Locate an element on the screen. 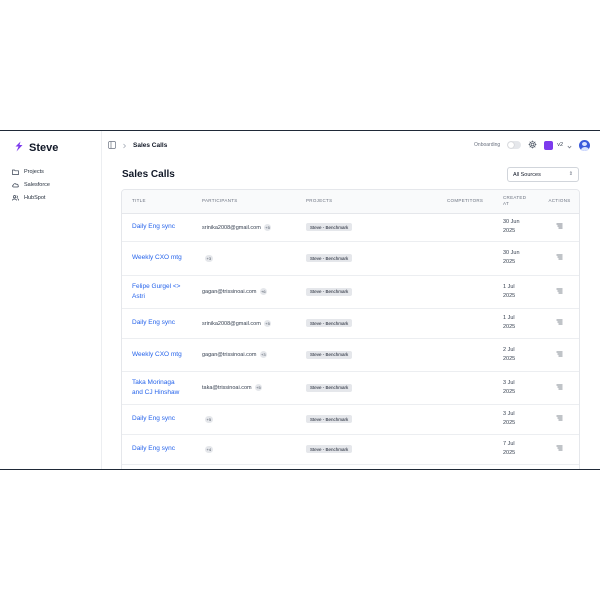 The height and width of the screenshot is (600, 600). col-header-competitors: COMPETITORS is located at coordinates (465, 202).